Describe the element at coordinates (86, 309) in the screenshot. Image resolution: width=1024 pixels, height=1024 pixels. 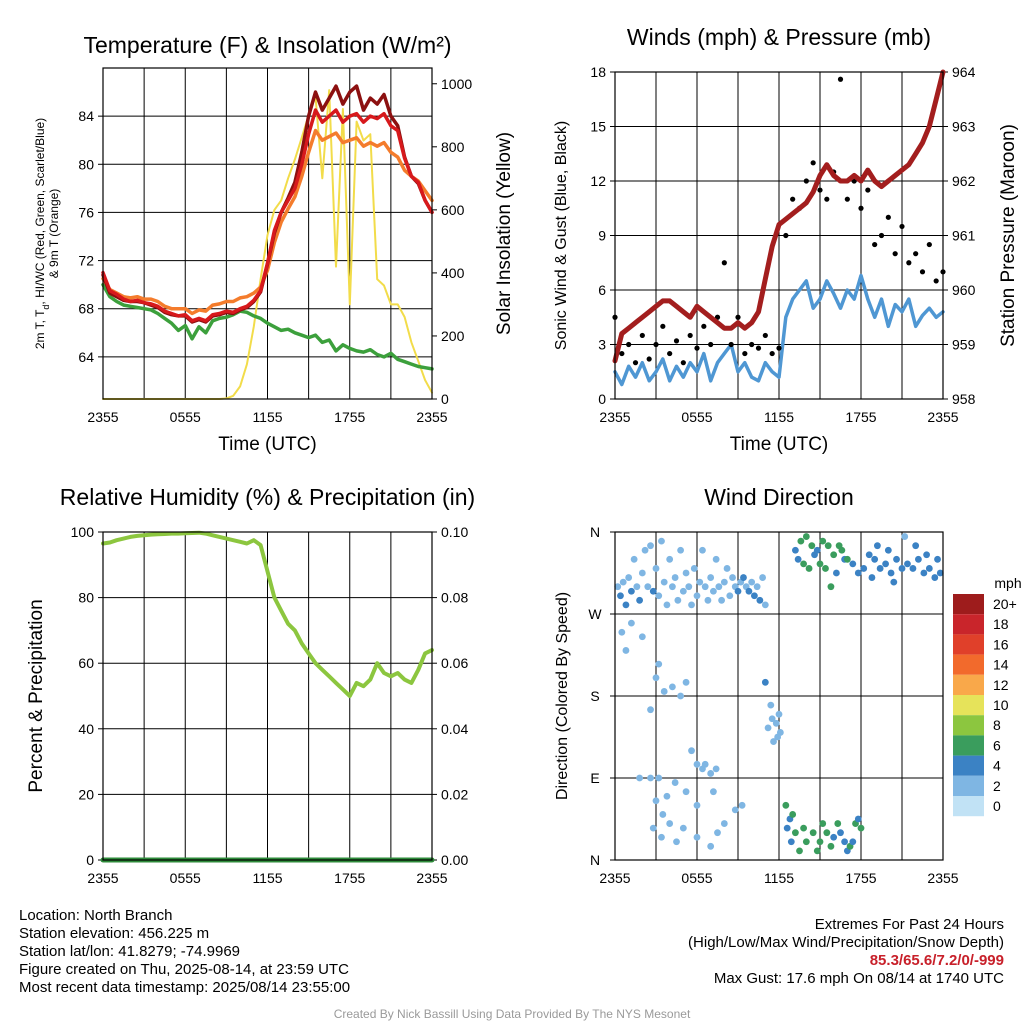
I see `y-tick-label: 68` at that location.